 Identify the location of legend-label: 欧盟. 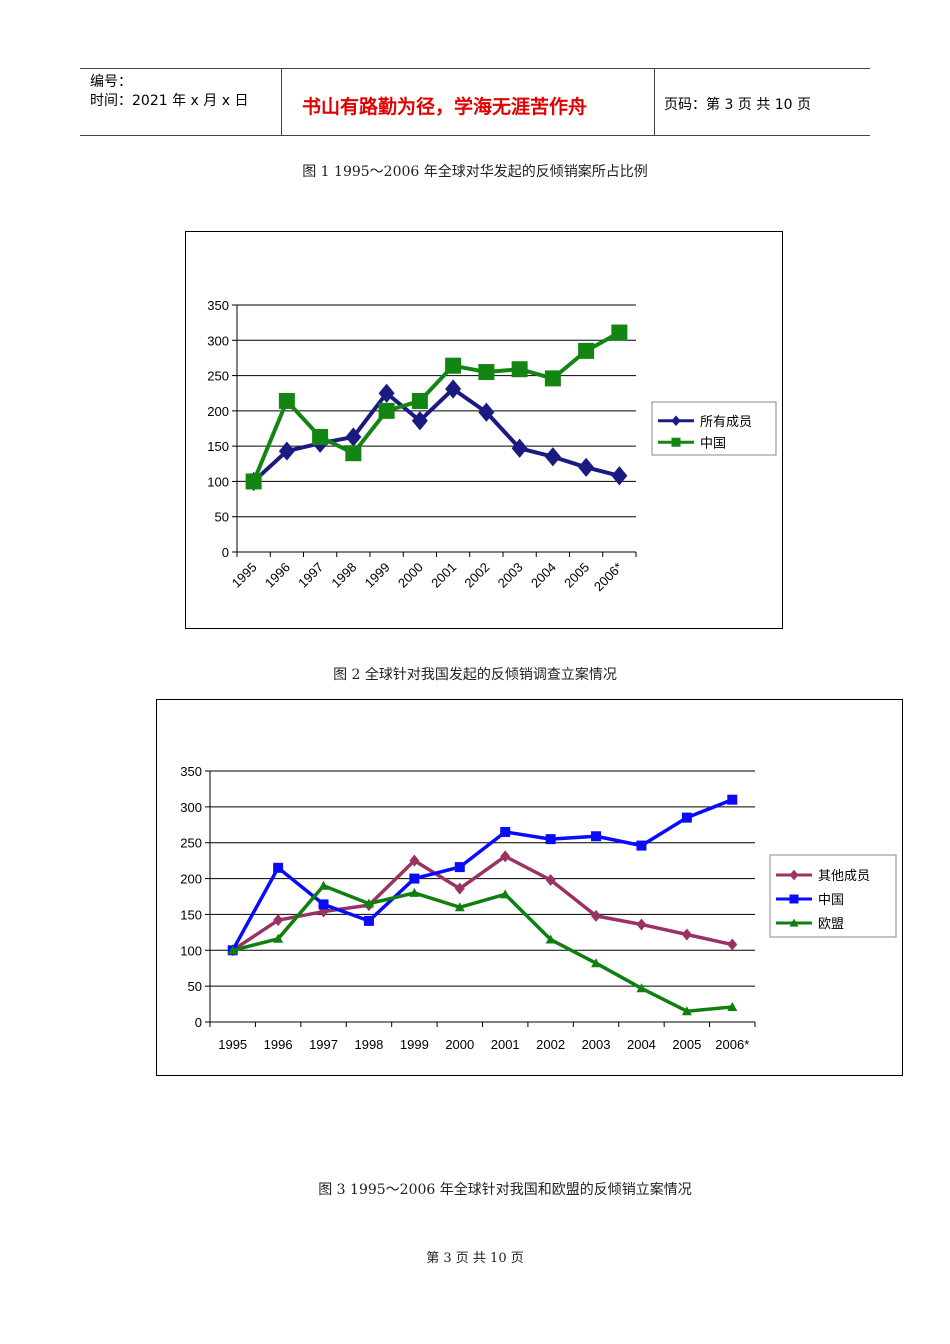
(831, 923).